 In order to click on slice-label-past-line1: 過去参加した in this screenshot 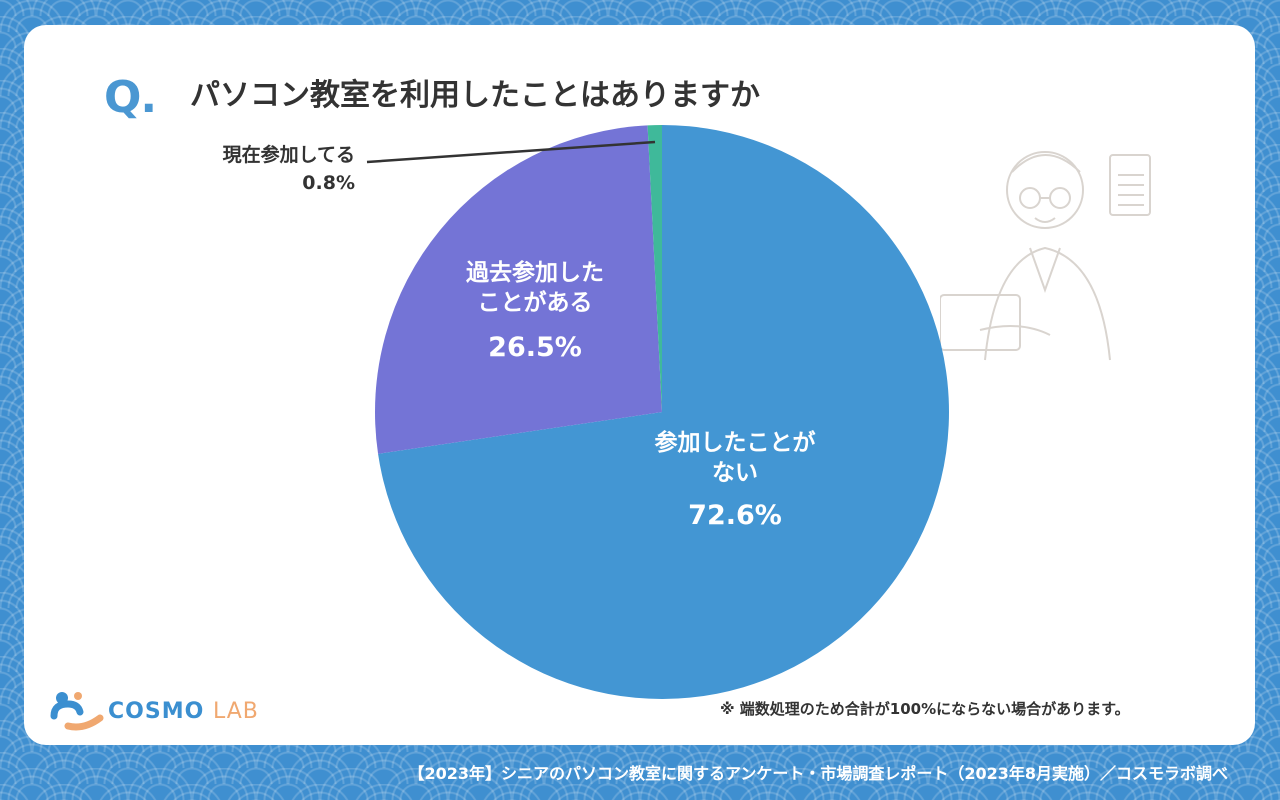, I will do `click(535, 273)`.